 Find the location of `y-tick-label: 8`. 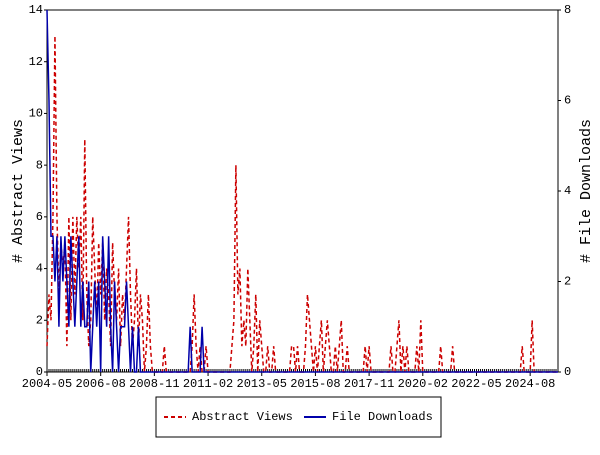

y-tick-label: 8 is located at coordinates (39, 165).